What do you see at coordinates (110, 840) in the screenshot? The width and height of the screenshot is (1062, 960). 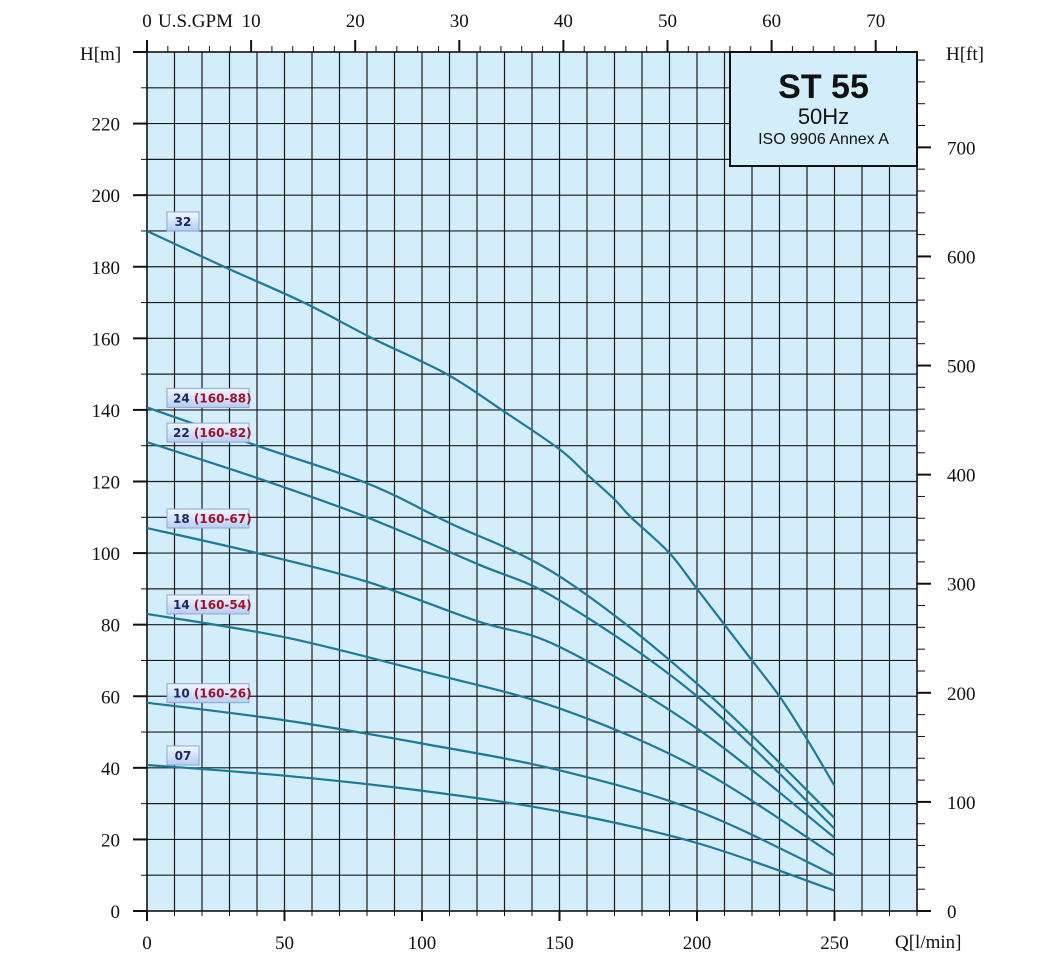 I see `y-tick-label: 20` at bounding box center [110, 840].